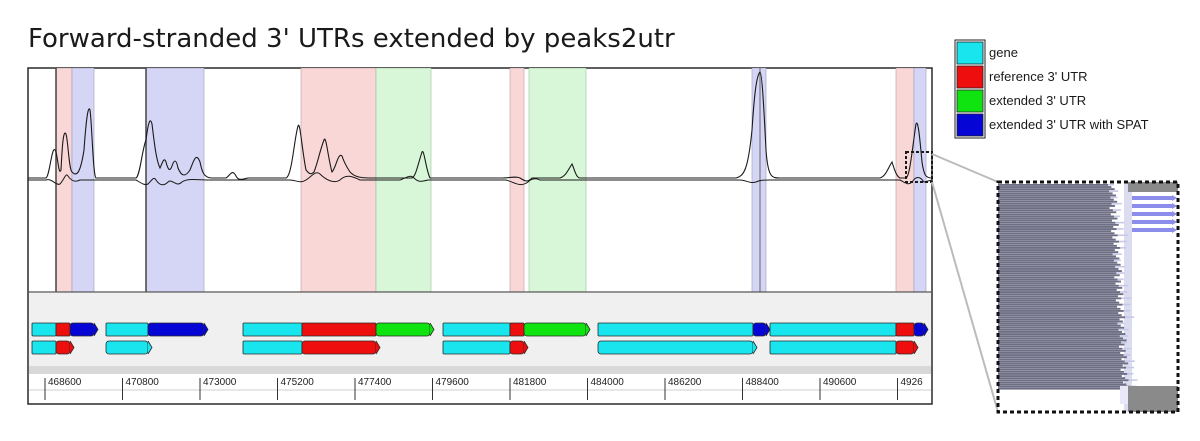  I want to click on feature-ref, so click(339, 347).